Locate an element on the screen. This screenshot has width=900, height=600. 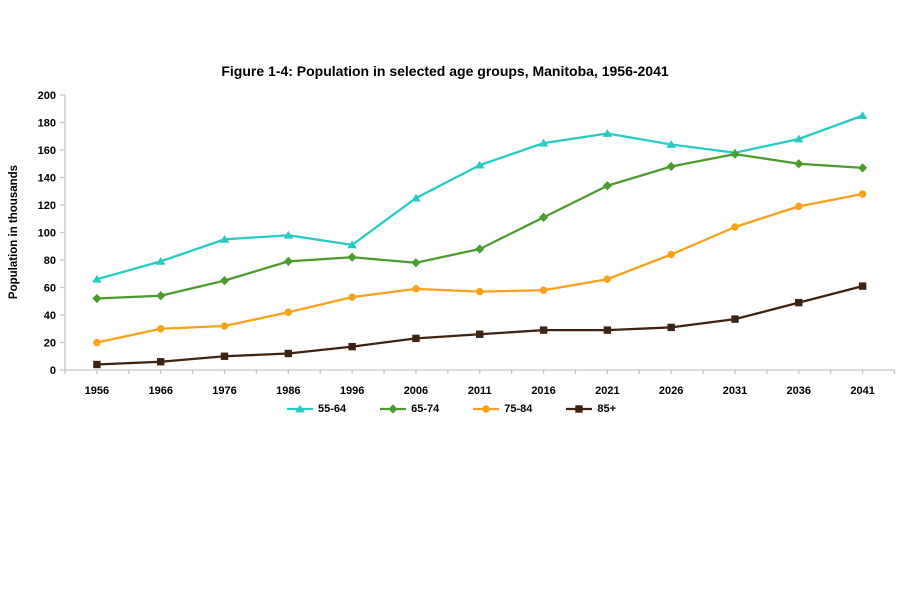
legend-label: 55-64 is located at coordinates (332, 409).